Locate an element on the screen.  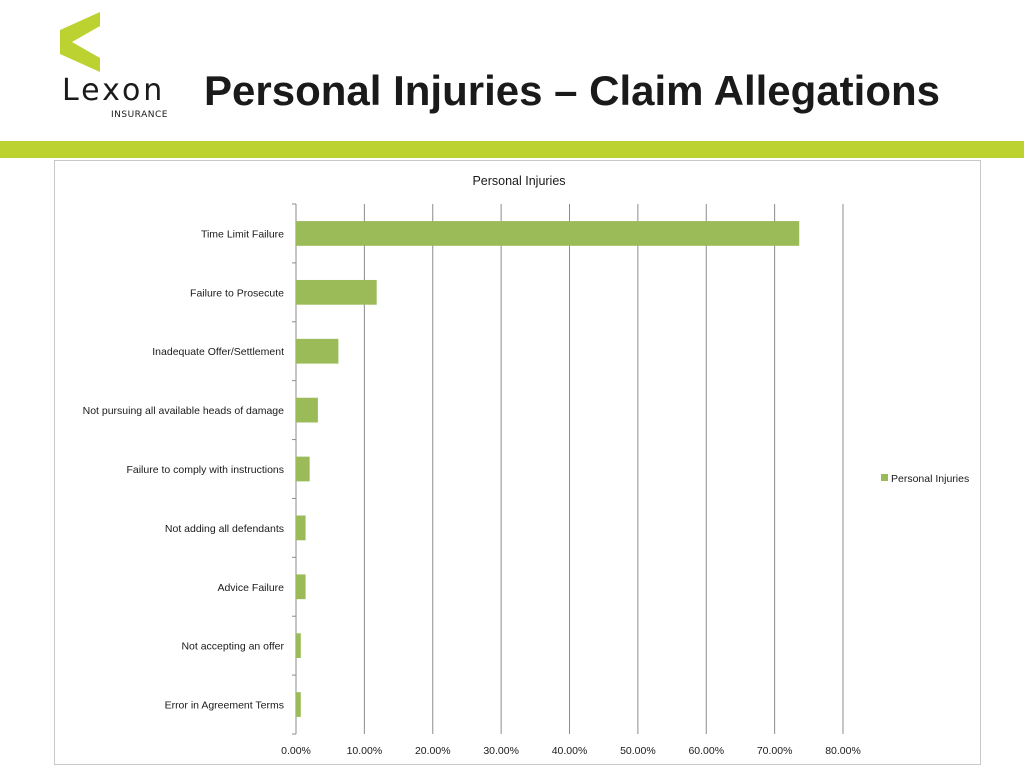
x-tick-label: 50.00% is located at coordinates (638, 751).